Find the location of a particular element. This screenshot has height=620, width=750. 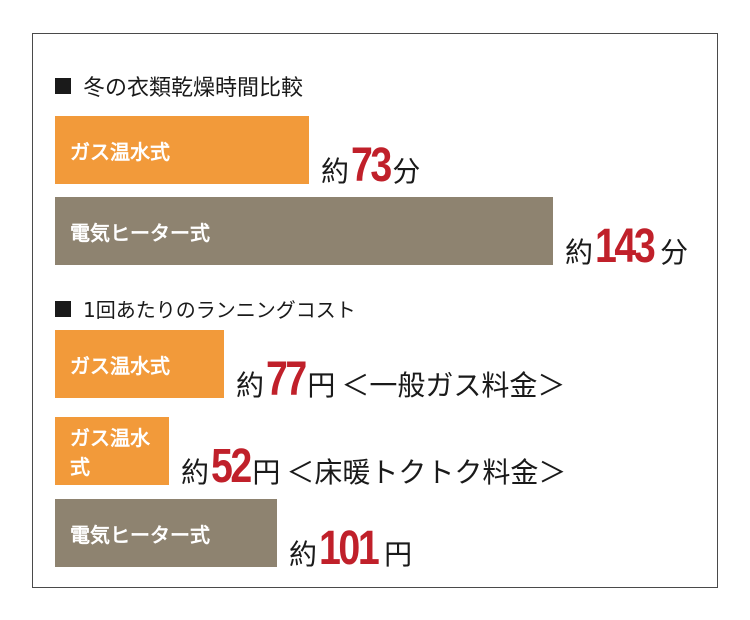

bar-cost-gas-floor-heating: ガス温水式 is located at coordinates (112, 451).